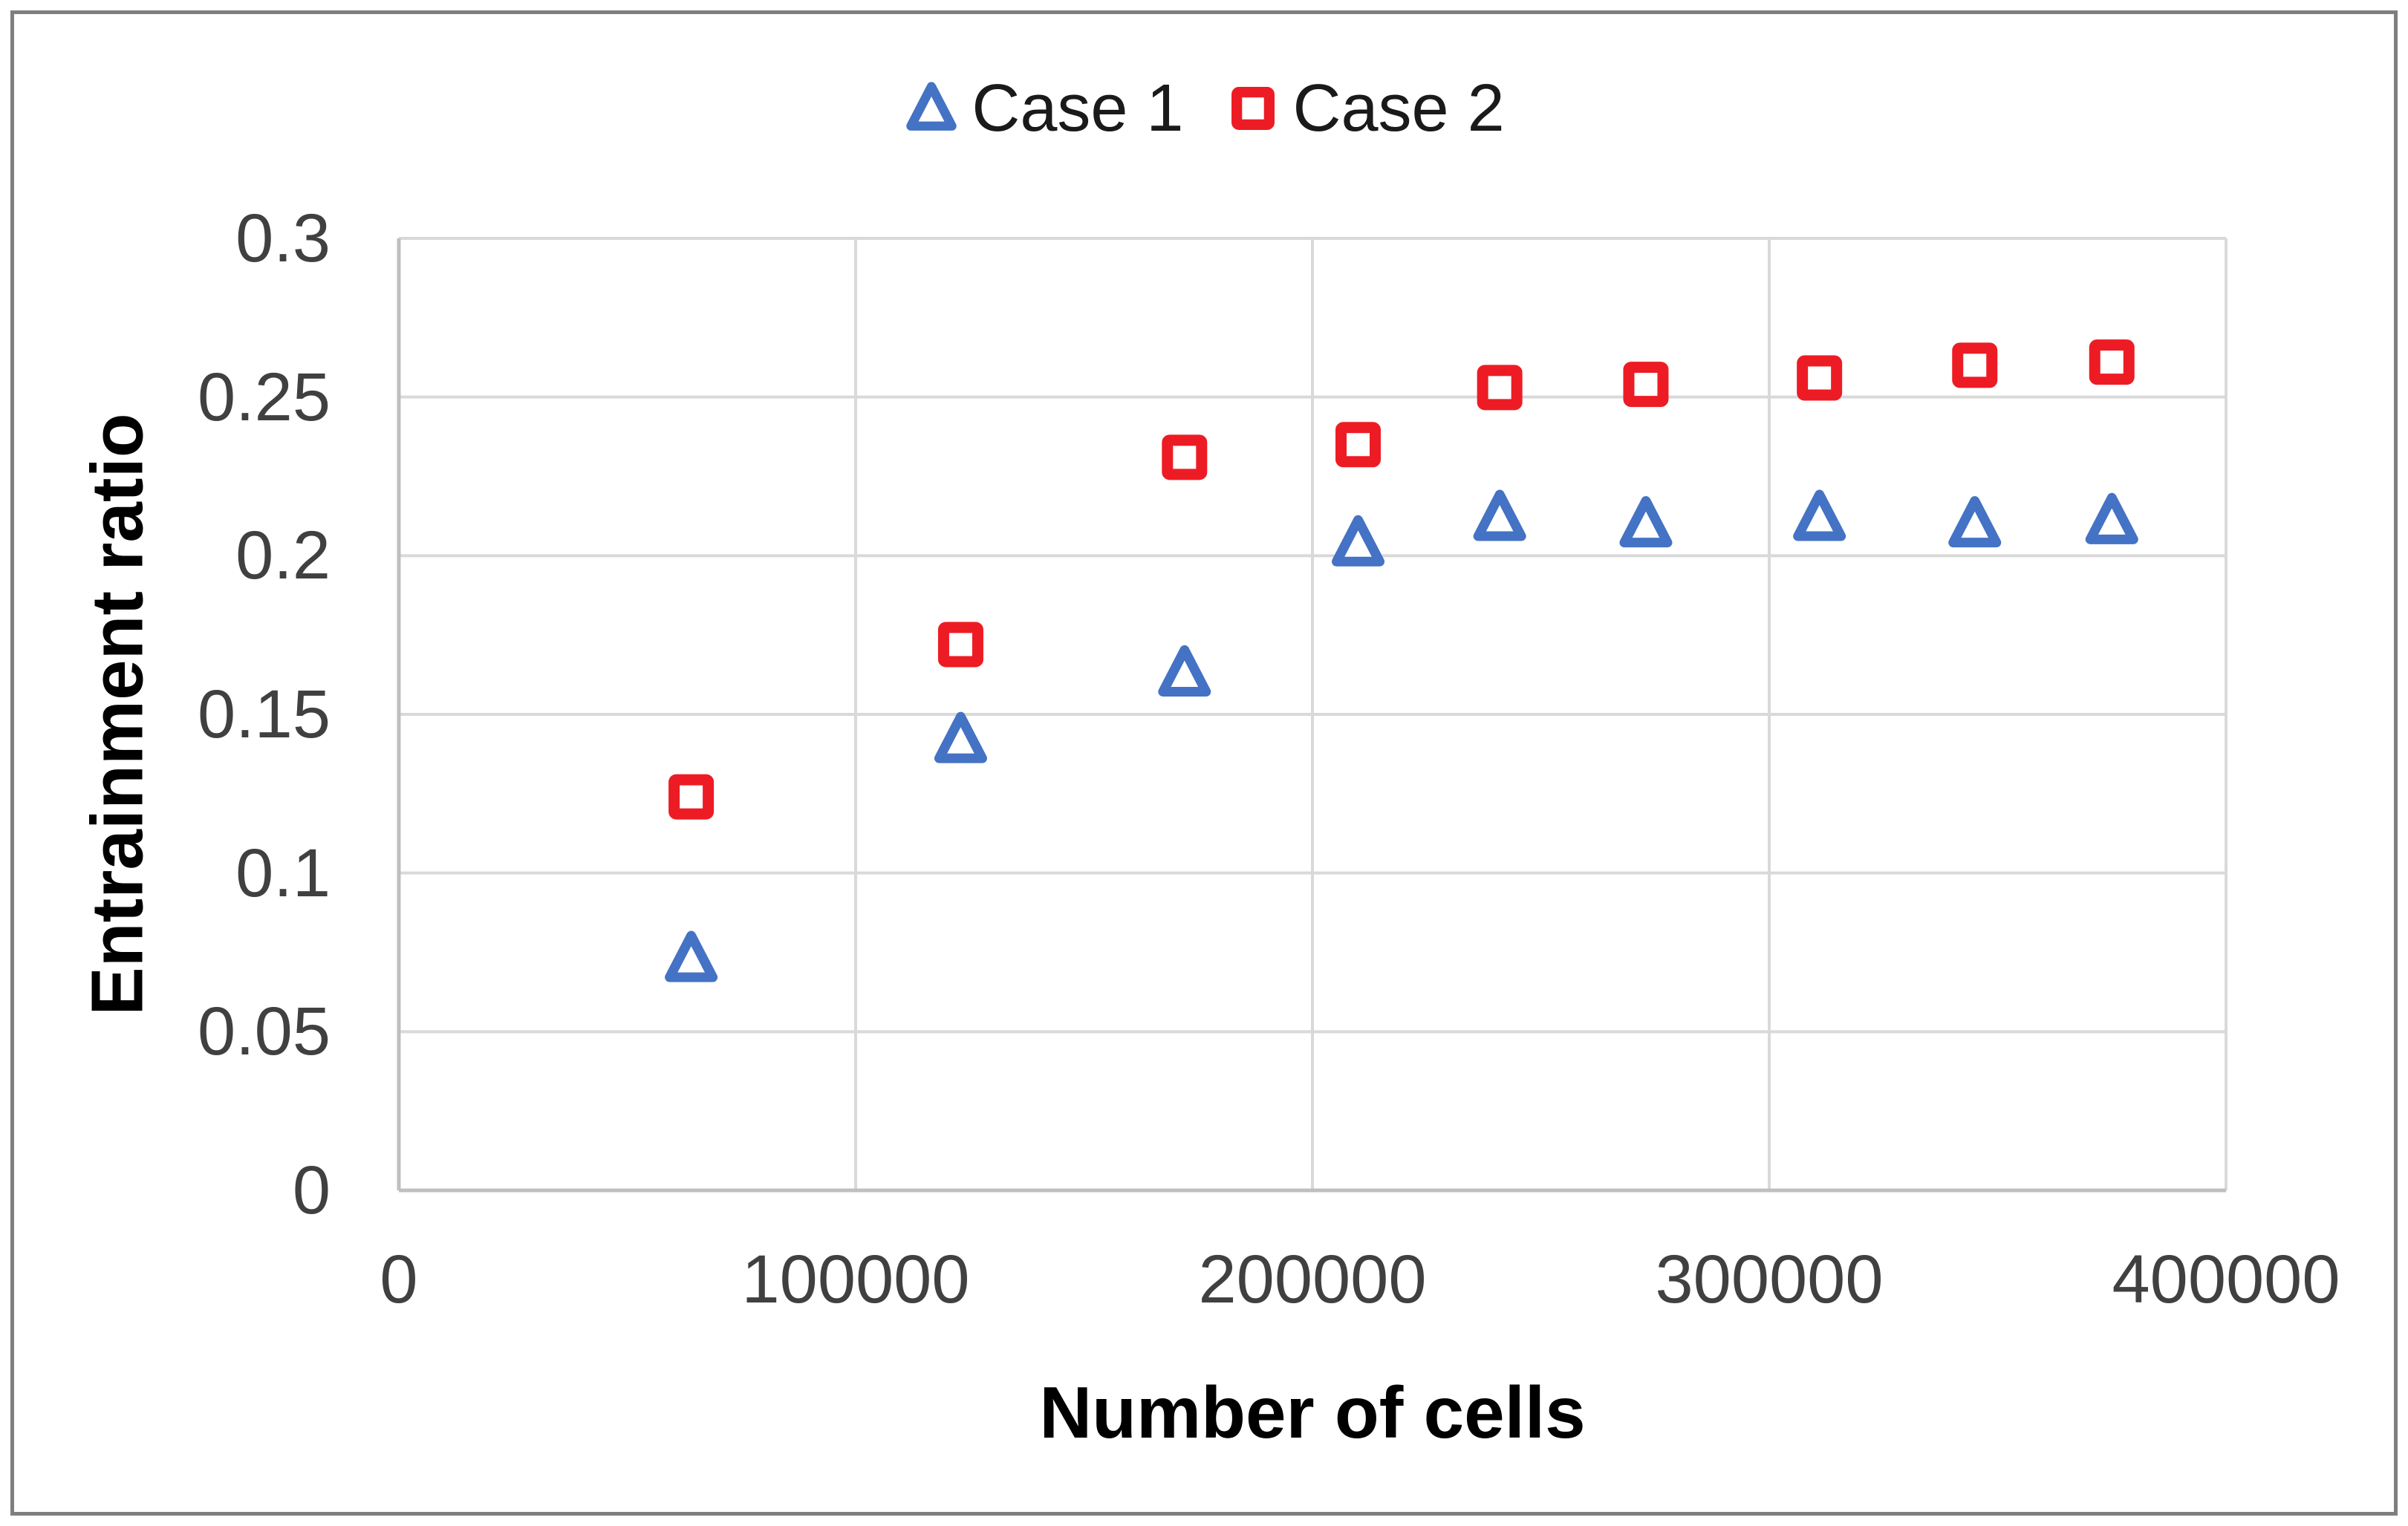 The height and width of the screenshot is (1526, 2408). I want to click on y-tick-label: 0, so click(311, 1190).